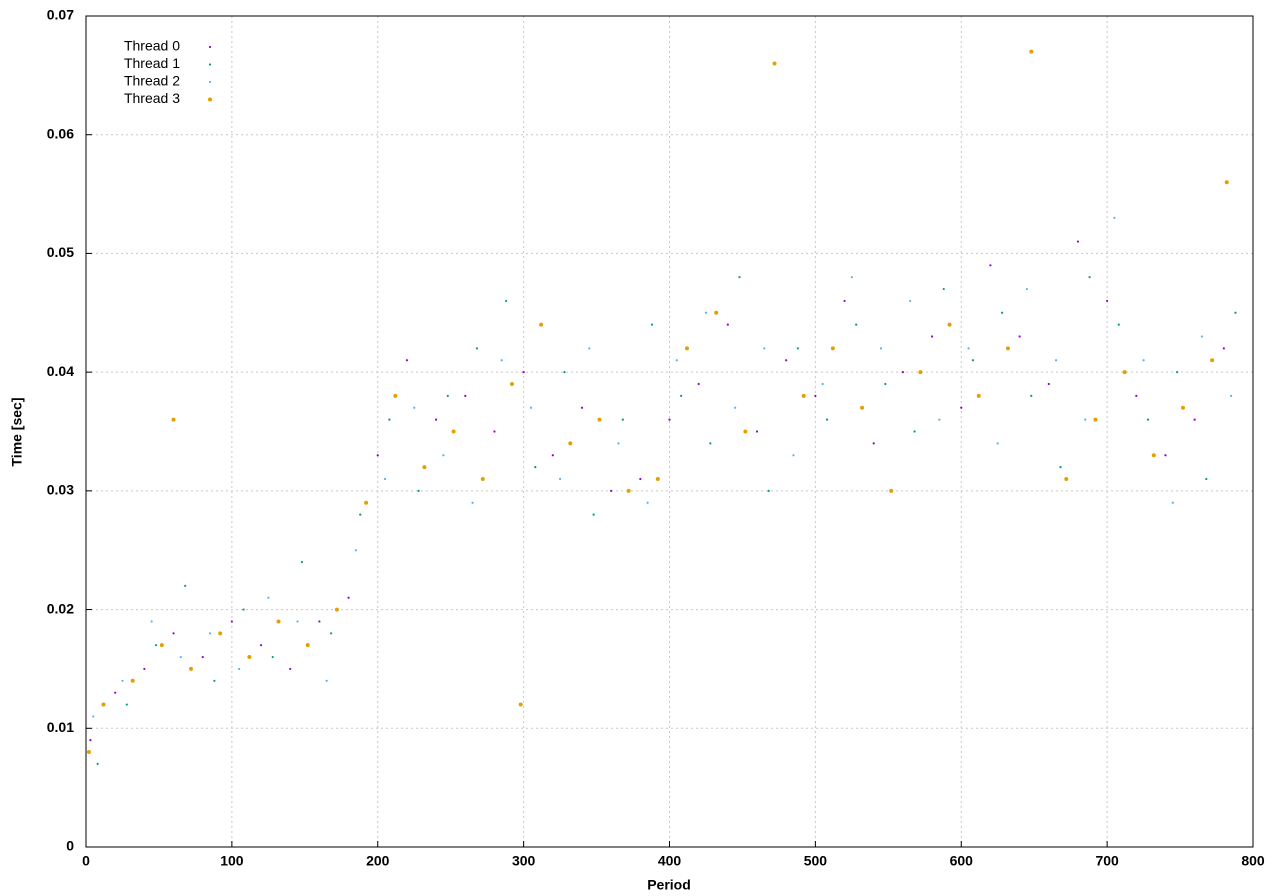  I want to click on x-tick-label: 700, so click(1107, 861).